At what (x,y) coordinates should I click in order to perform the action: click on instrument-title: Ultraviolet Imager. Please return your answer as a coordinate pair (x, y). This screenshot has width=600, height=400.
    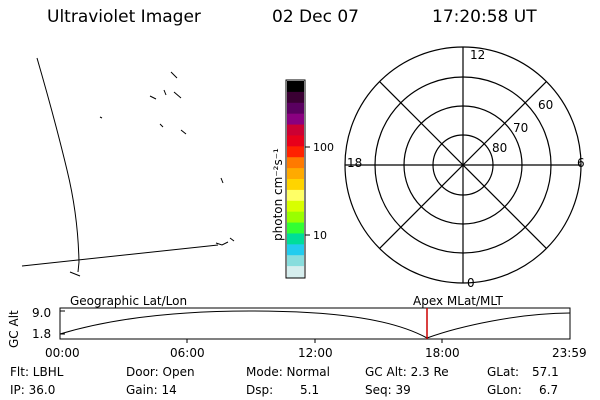
    Looking at the image, I should click on (124, 17).